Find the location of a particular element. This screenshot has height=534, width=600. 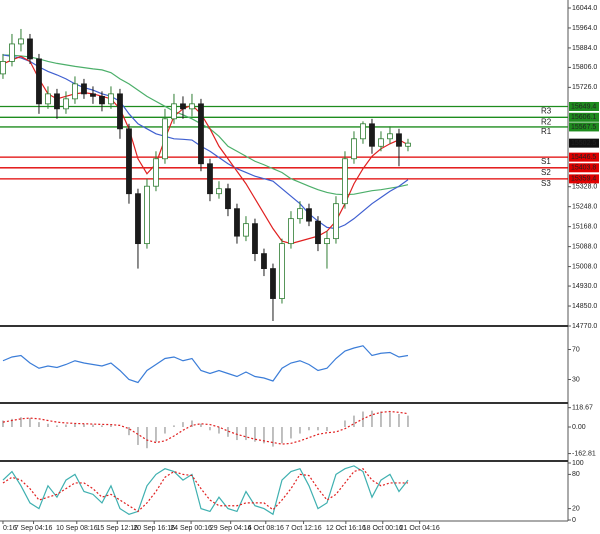

y-tick-label: 15964.0 is located at coordinates (584, 28).